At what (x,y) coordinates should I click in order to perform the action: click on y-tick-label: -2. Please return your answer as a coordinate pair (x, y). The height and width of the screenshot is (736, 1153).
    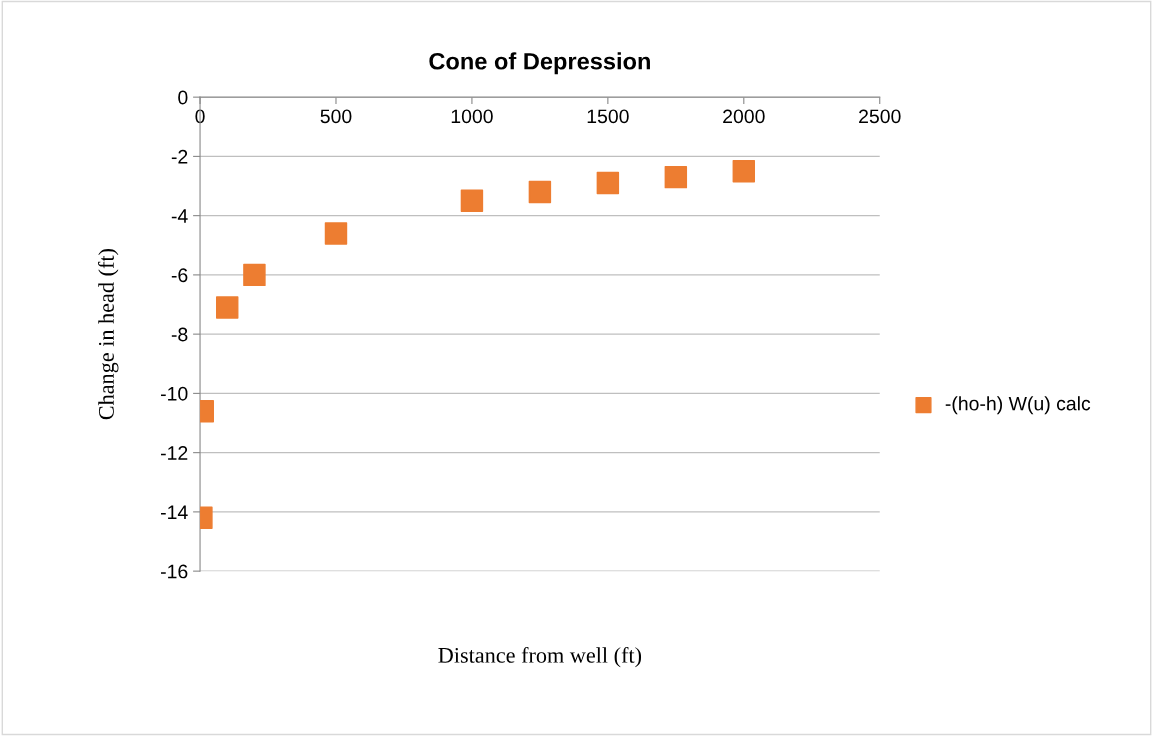
    Looking at the image, I should click on (179, 156).